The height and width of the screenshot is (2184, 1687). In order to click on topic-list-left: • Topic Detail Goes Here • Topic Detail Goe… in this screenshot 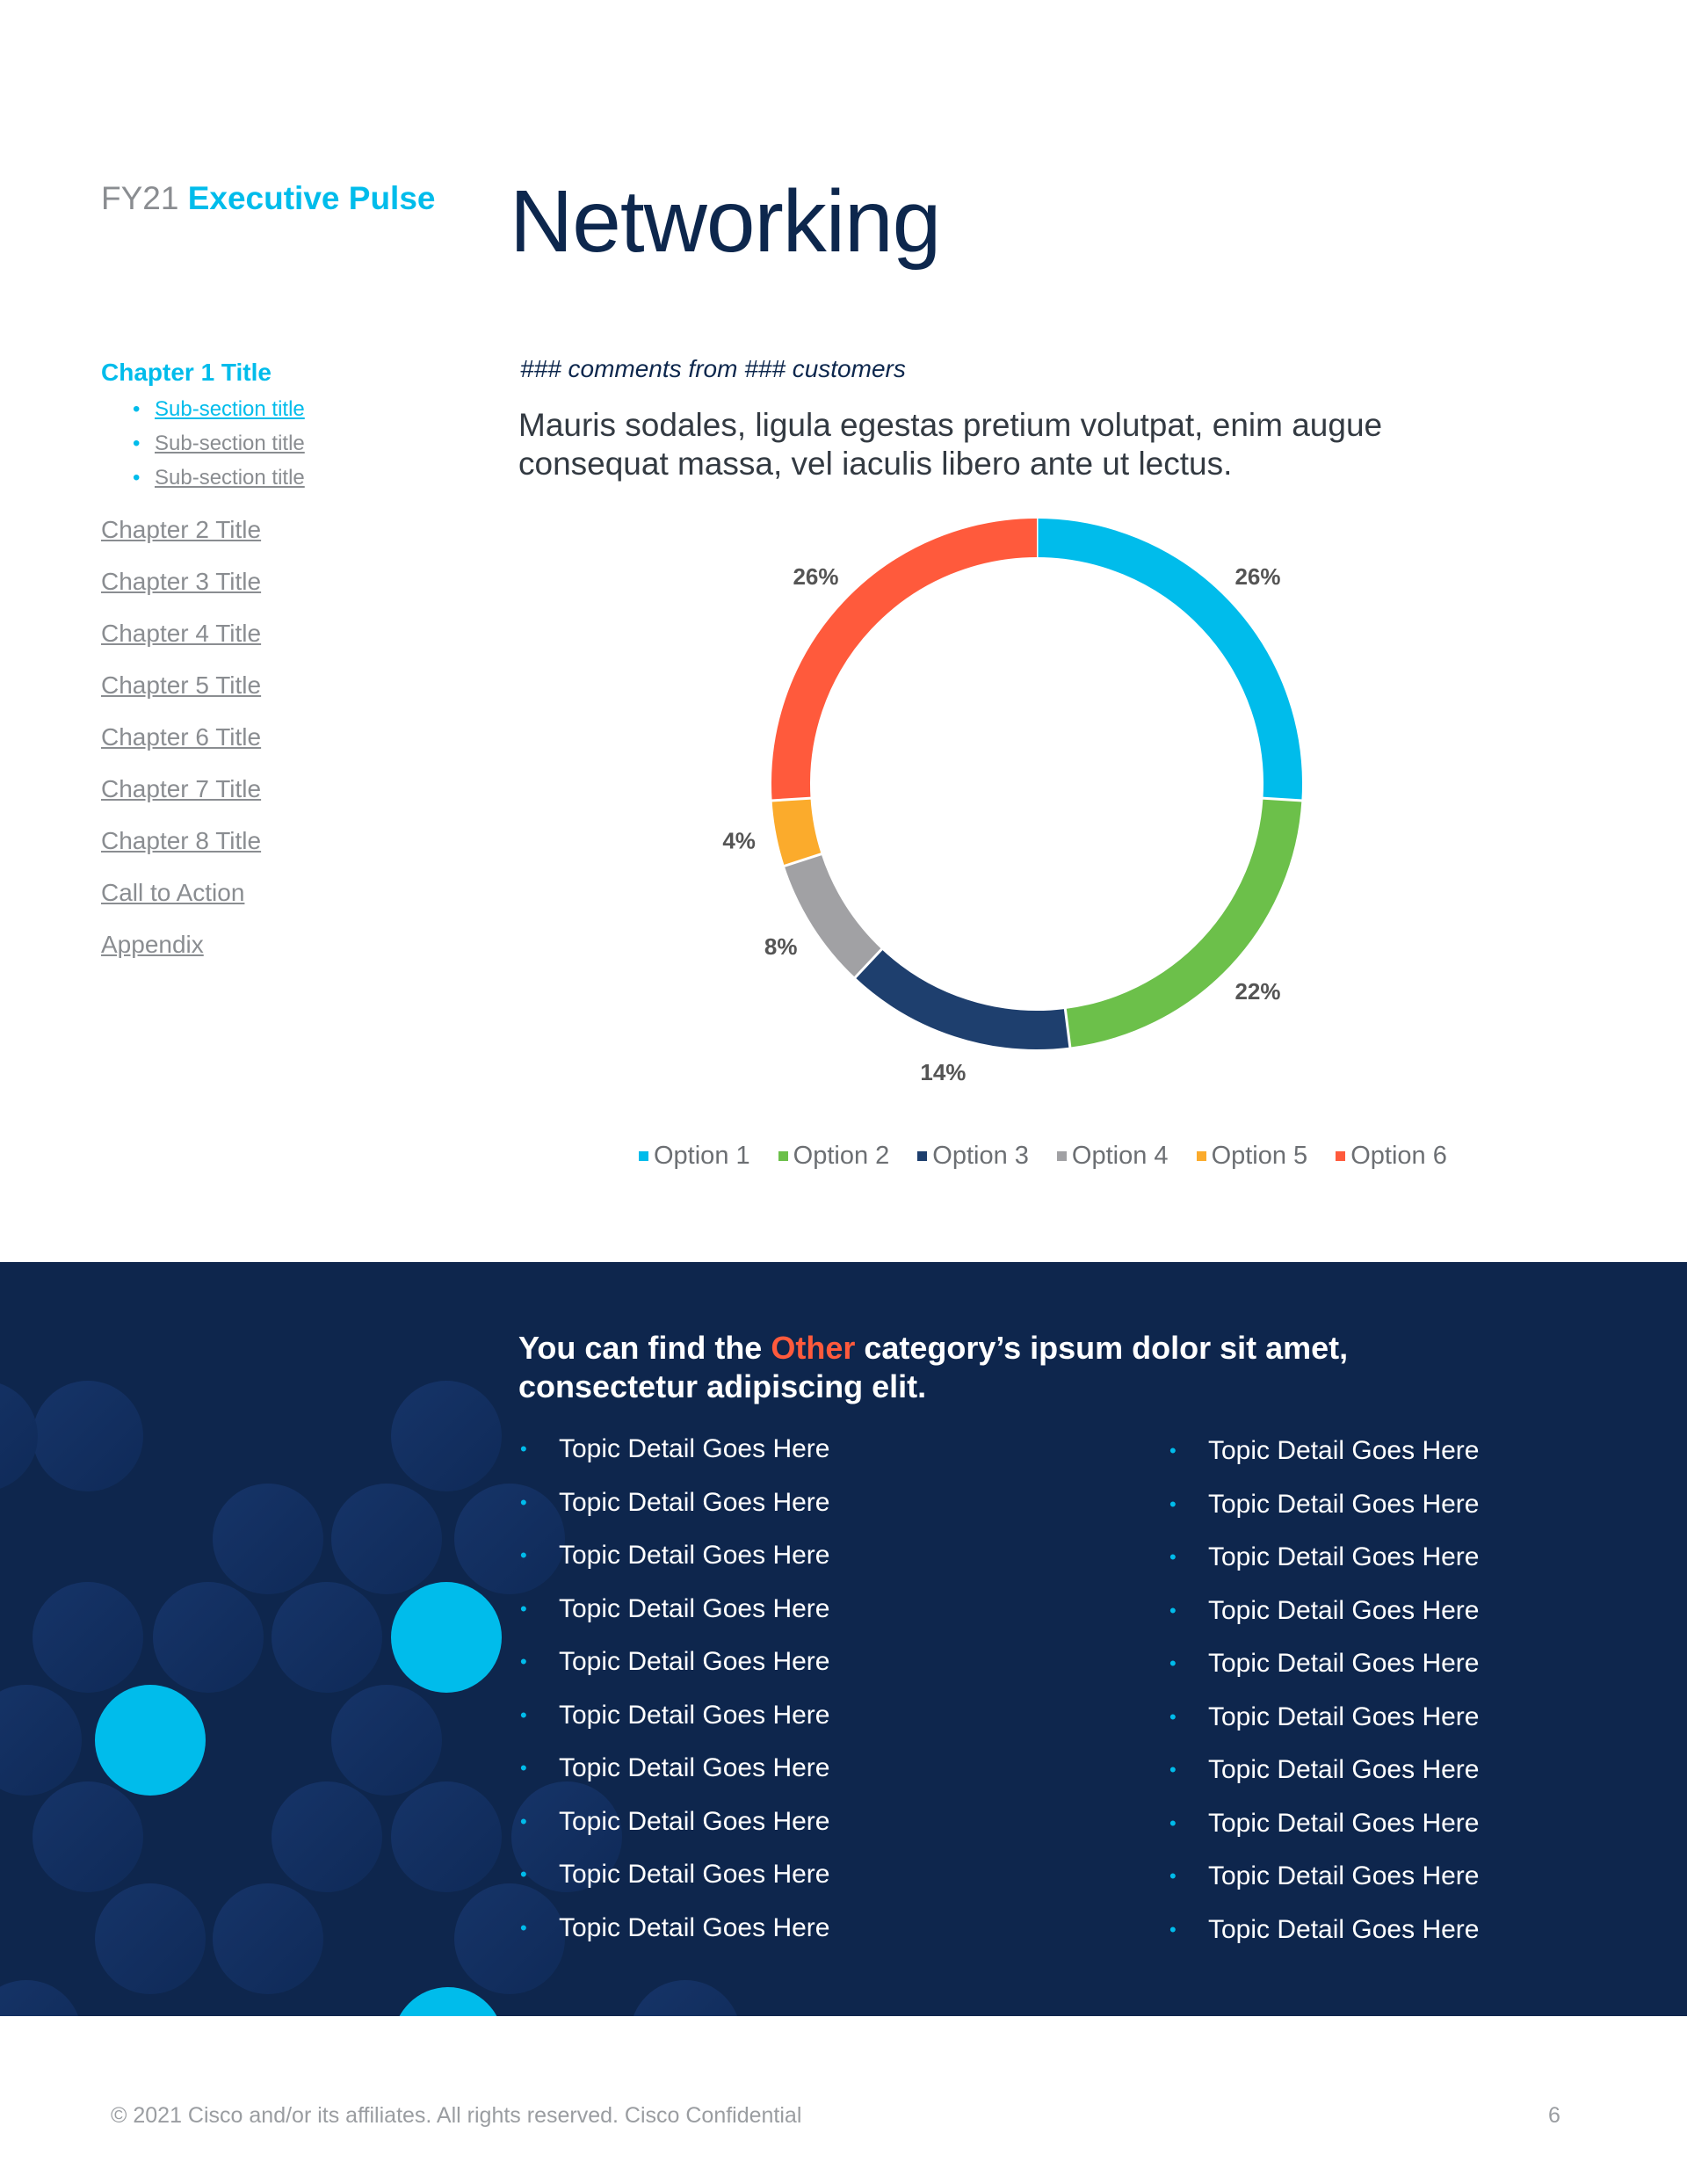, I will do `click(674, 1689)`.